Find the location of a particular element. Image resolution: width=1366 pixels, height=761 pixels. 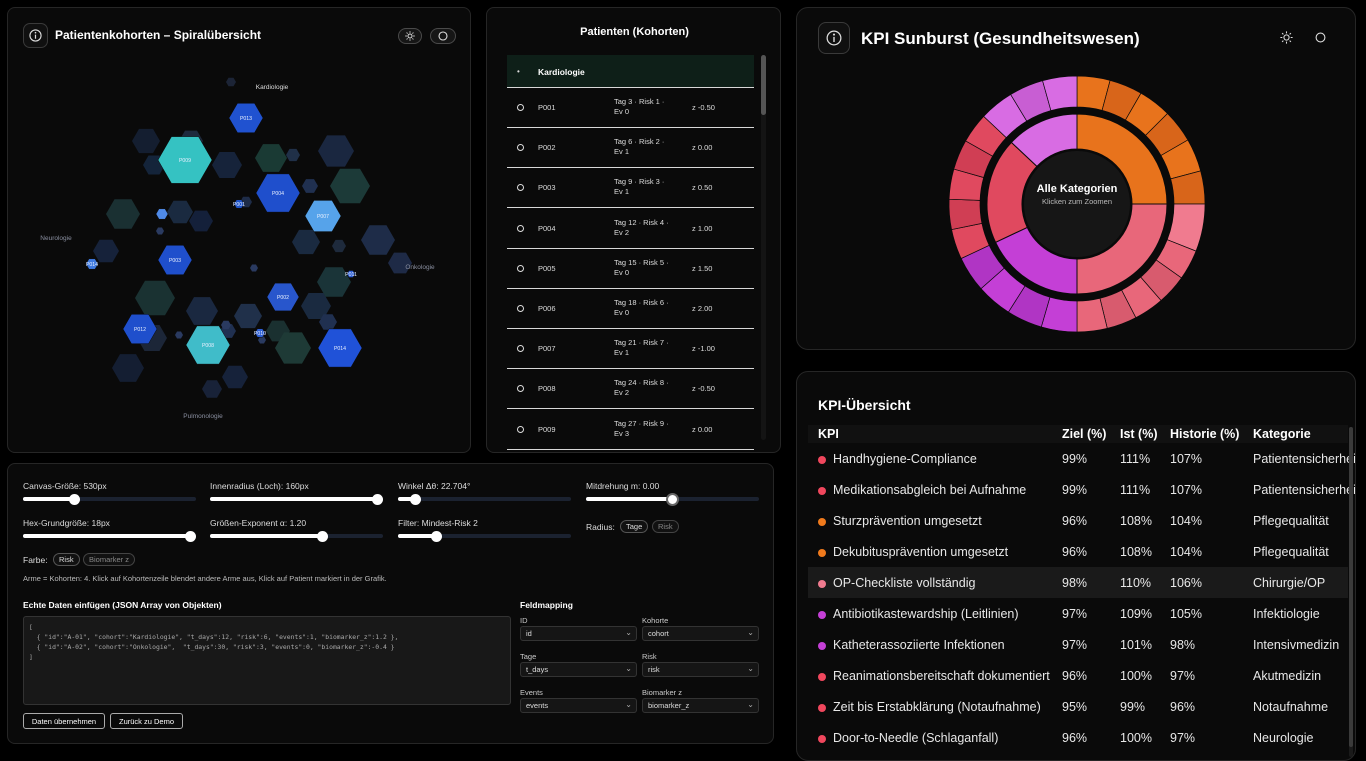

kpi-ziel: 98% is located at coordinates (1075, 583).